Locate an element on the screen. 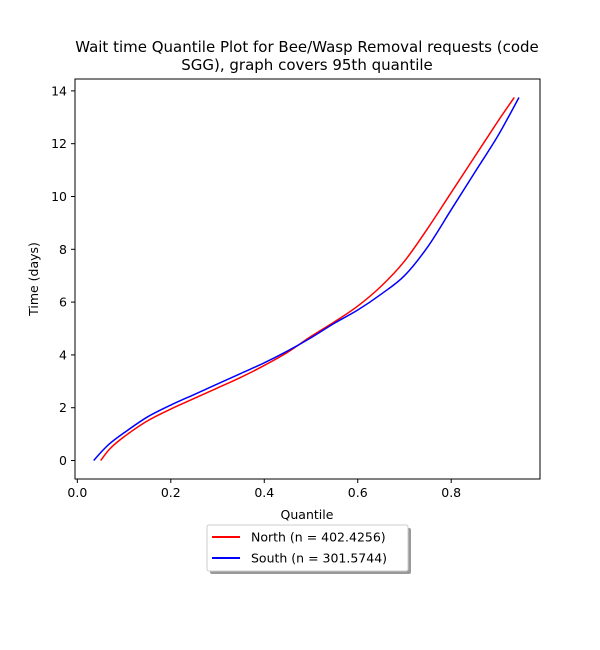 This screenshot has width=600, height=650. x-tick-label: 0.8 is located at coordinates (451, 492).